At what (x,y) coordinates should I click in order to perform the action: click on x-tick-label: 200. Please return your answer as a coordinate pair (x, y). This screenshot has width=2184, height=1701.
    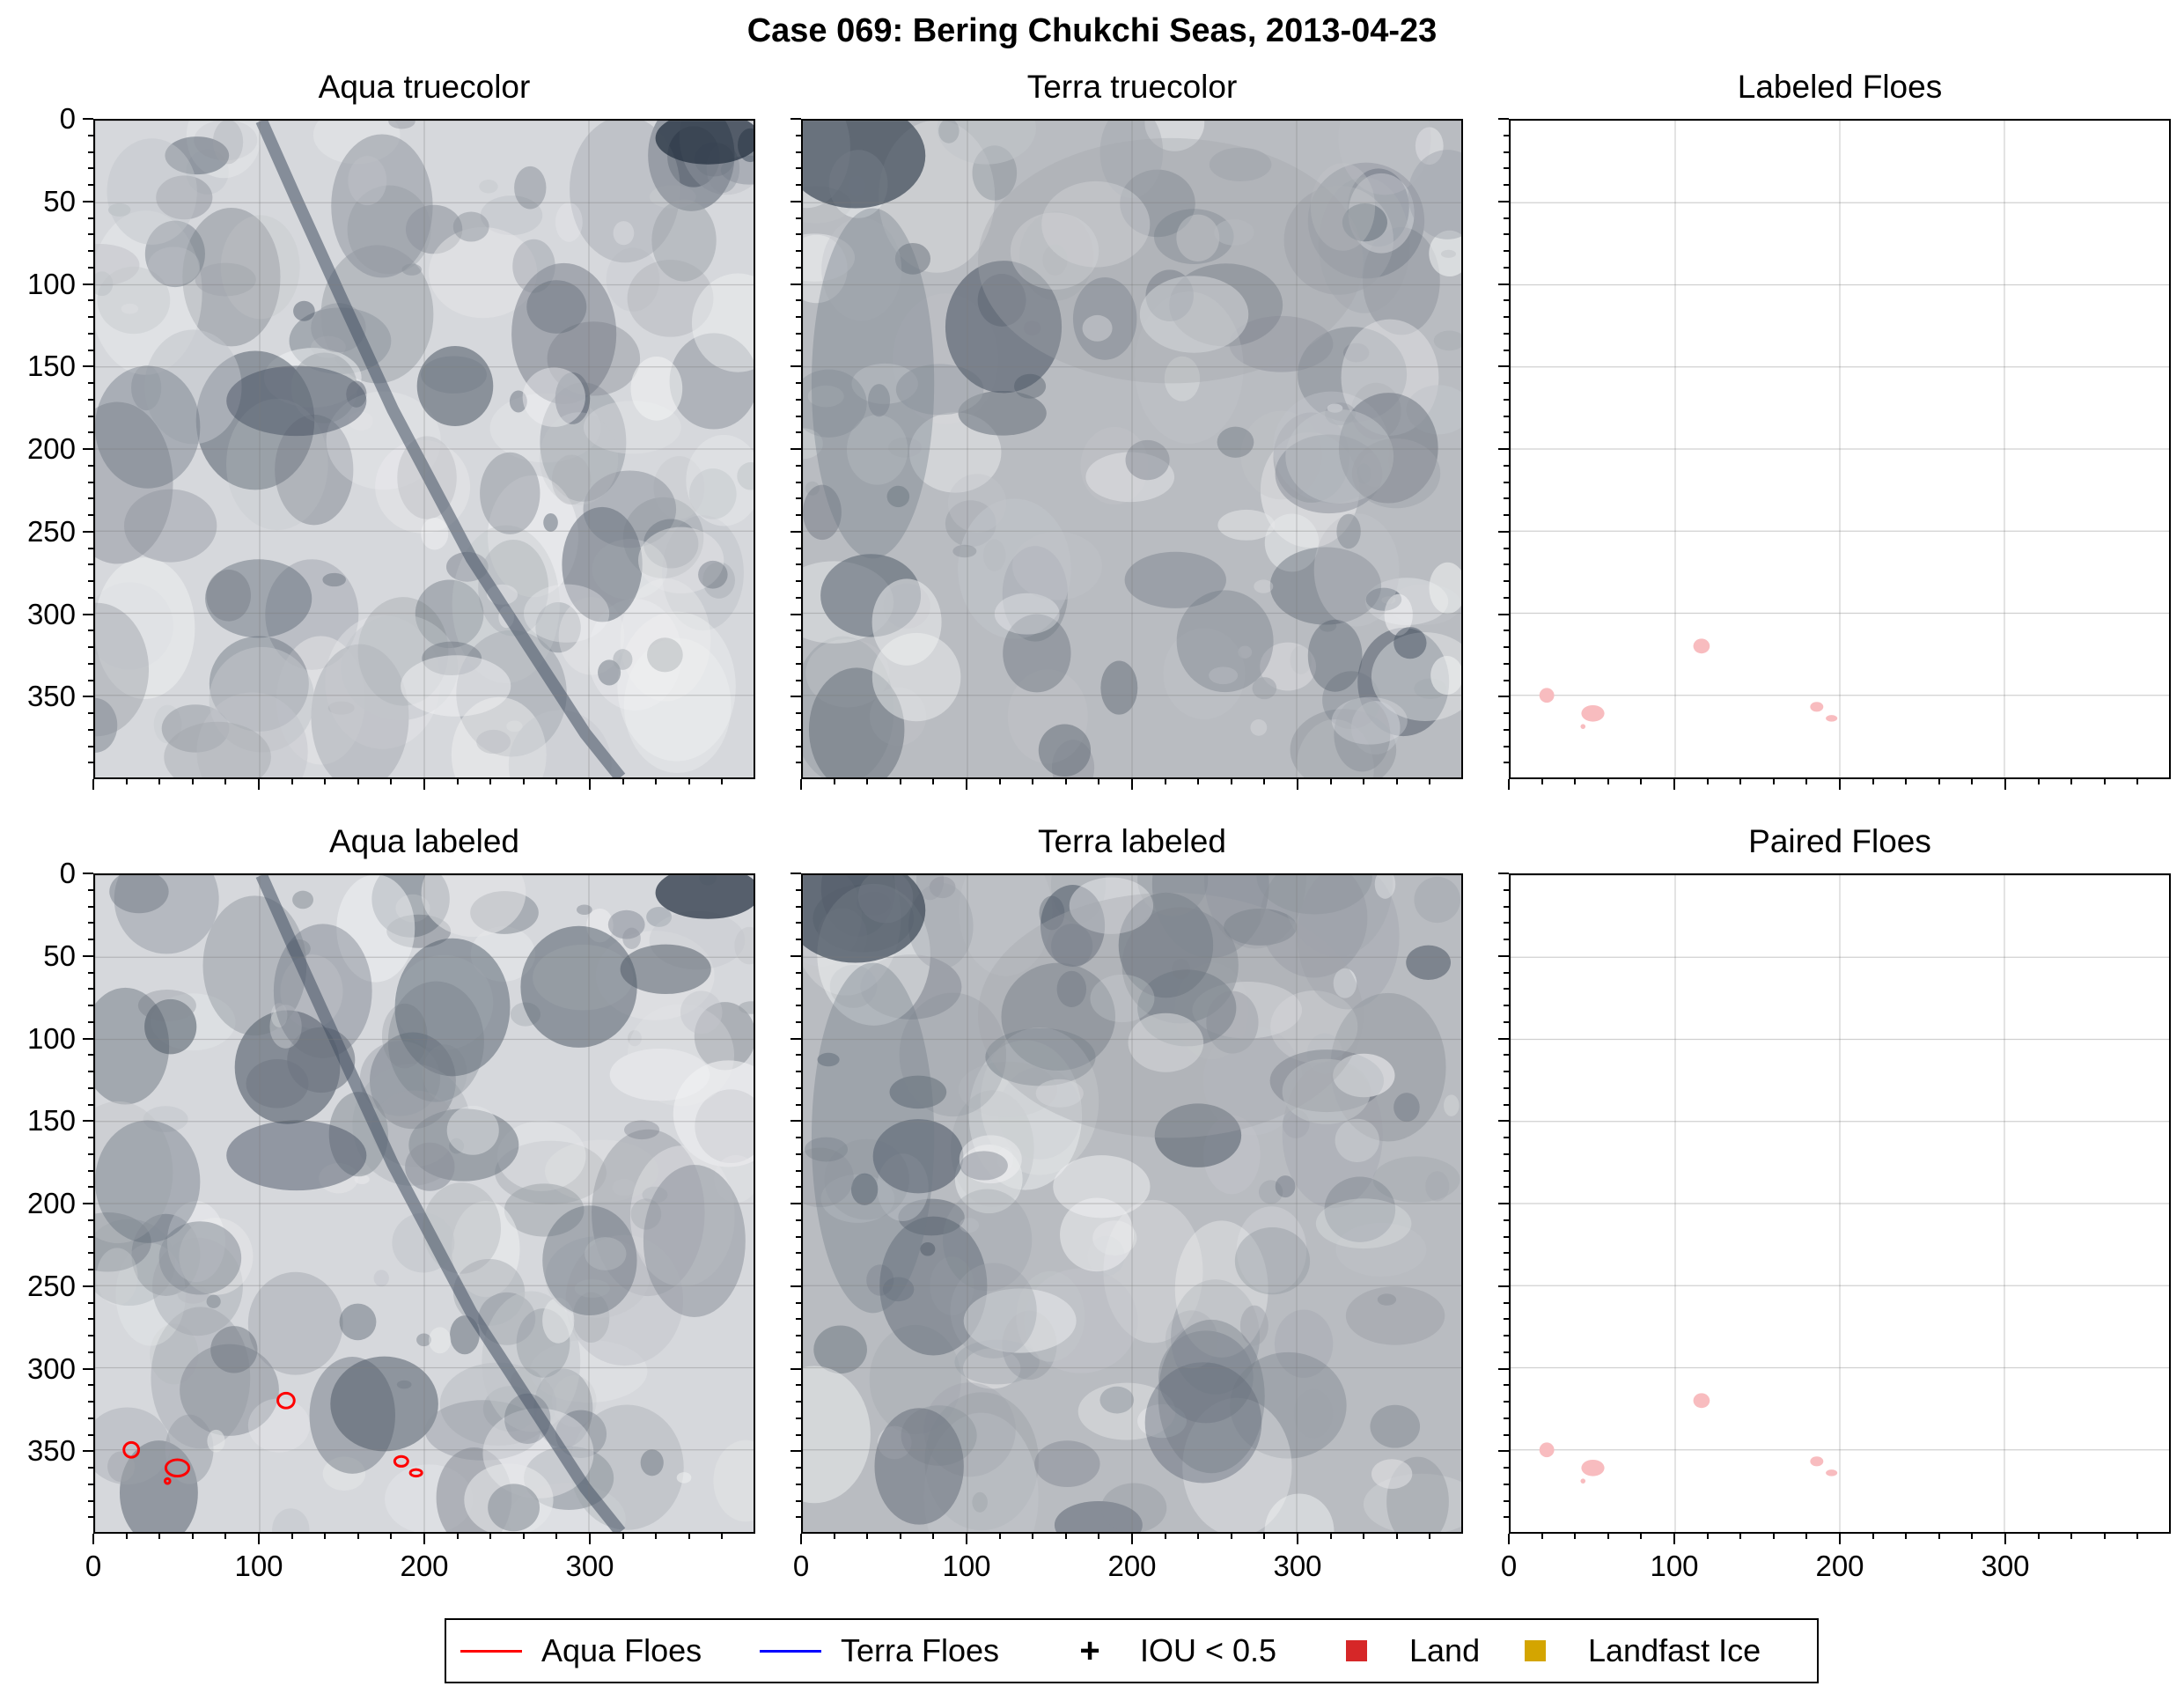
    Looking at the image, I should click on (424, 1566).